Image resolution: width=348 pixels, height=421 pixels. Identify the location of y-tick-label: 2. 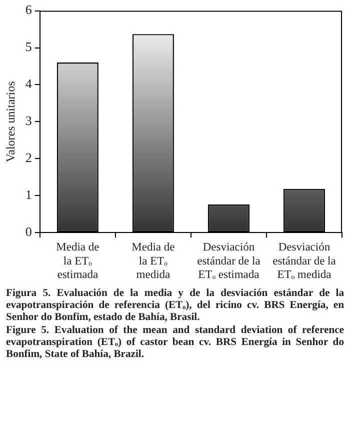
(28, 158).